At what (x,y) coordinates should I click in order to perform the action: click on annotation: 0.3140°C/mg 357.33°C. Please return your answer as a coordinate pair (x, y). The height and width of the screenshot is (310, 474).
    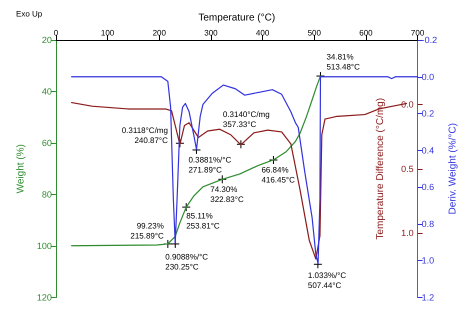
    Looking at the image, I should click on (246, 119).